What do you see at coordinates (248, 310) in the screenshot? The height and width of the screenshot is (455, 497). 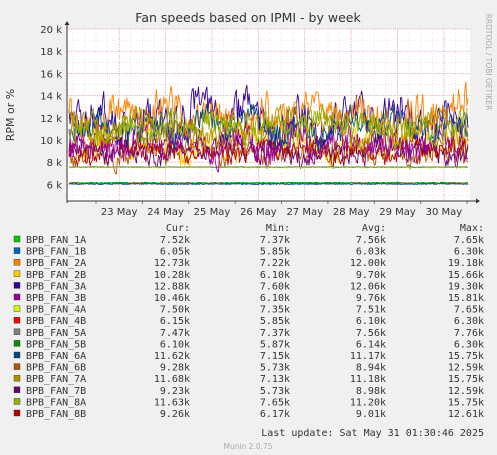 I see `legend-row: BPB_FAN_4A 7.50k 7.35k 7.51k 7.65k` at bounding box center [248, 310].